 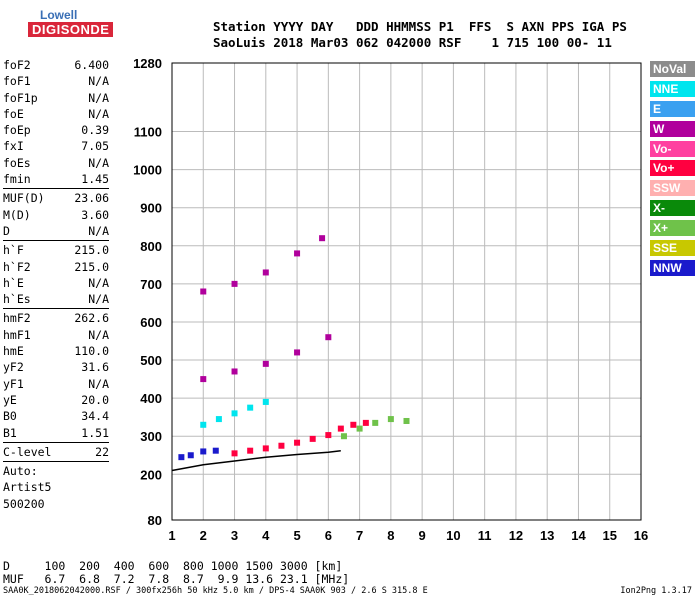 What do you see at coordinates (56, 98) in the screenshot?
I see `param-row: foF1p N/A` at bounding box center [56, 98].